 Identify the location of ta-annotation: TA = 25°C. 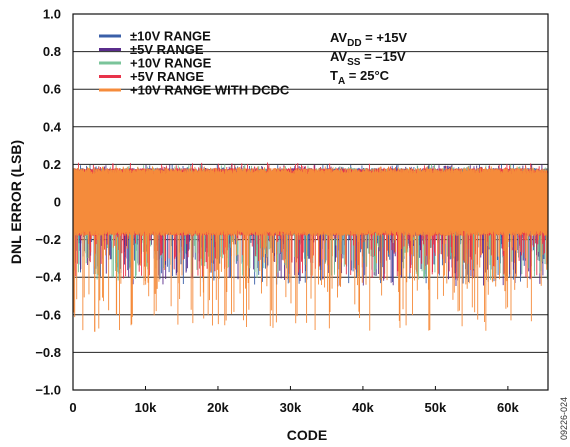
(360, 77).